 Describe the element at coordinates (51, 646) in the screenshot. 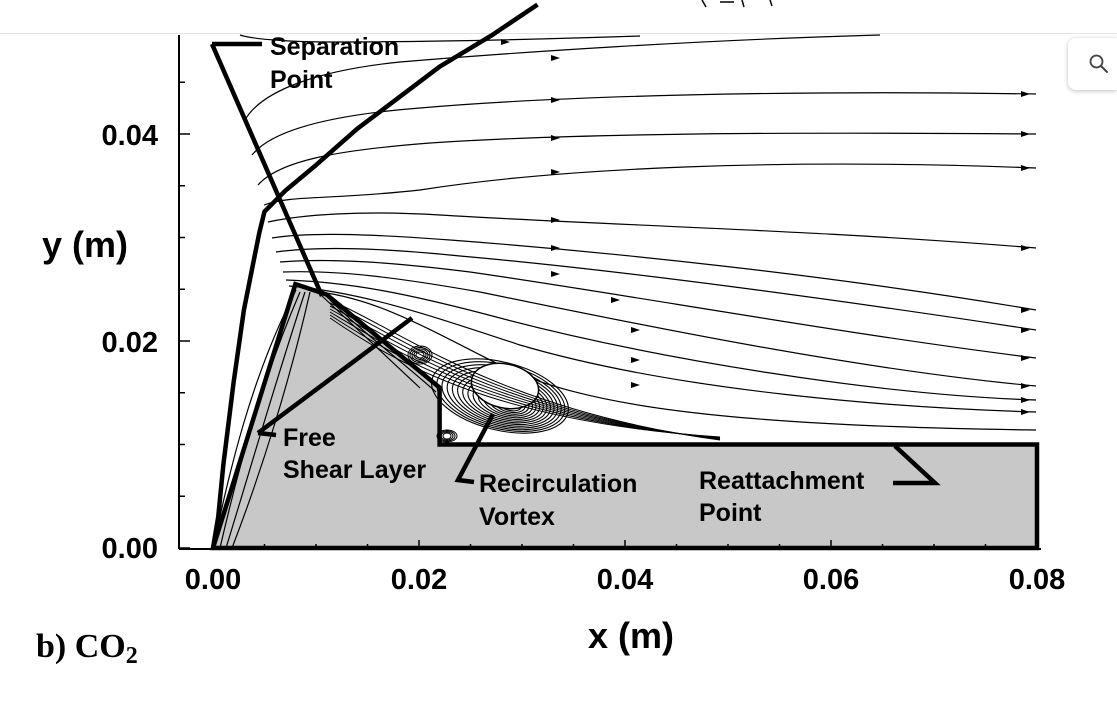

I see `caption-panel: b)` at that location.